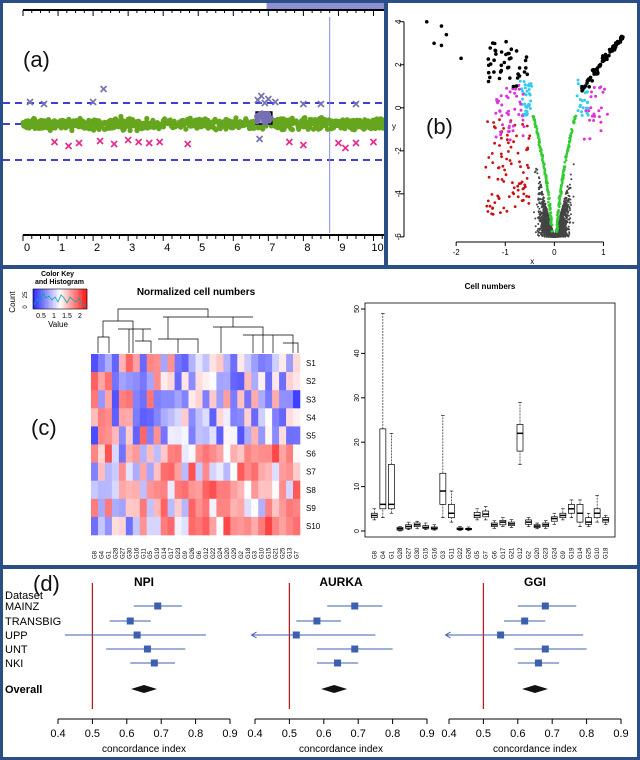  I want to click on heatmap-column-label: G13, so click(291, 553).